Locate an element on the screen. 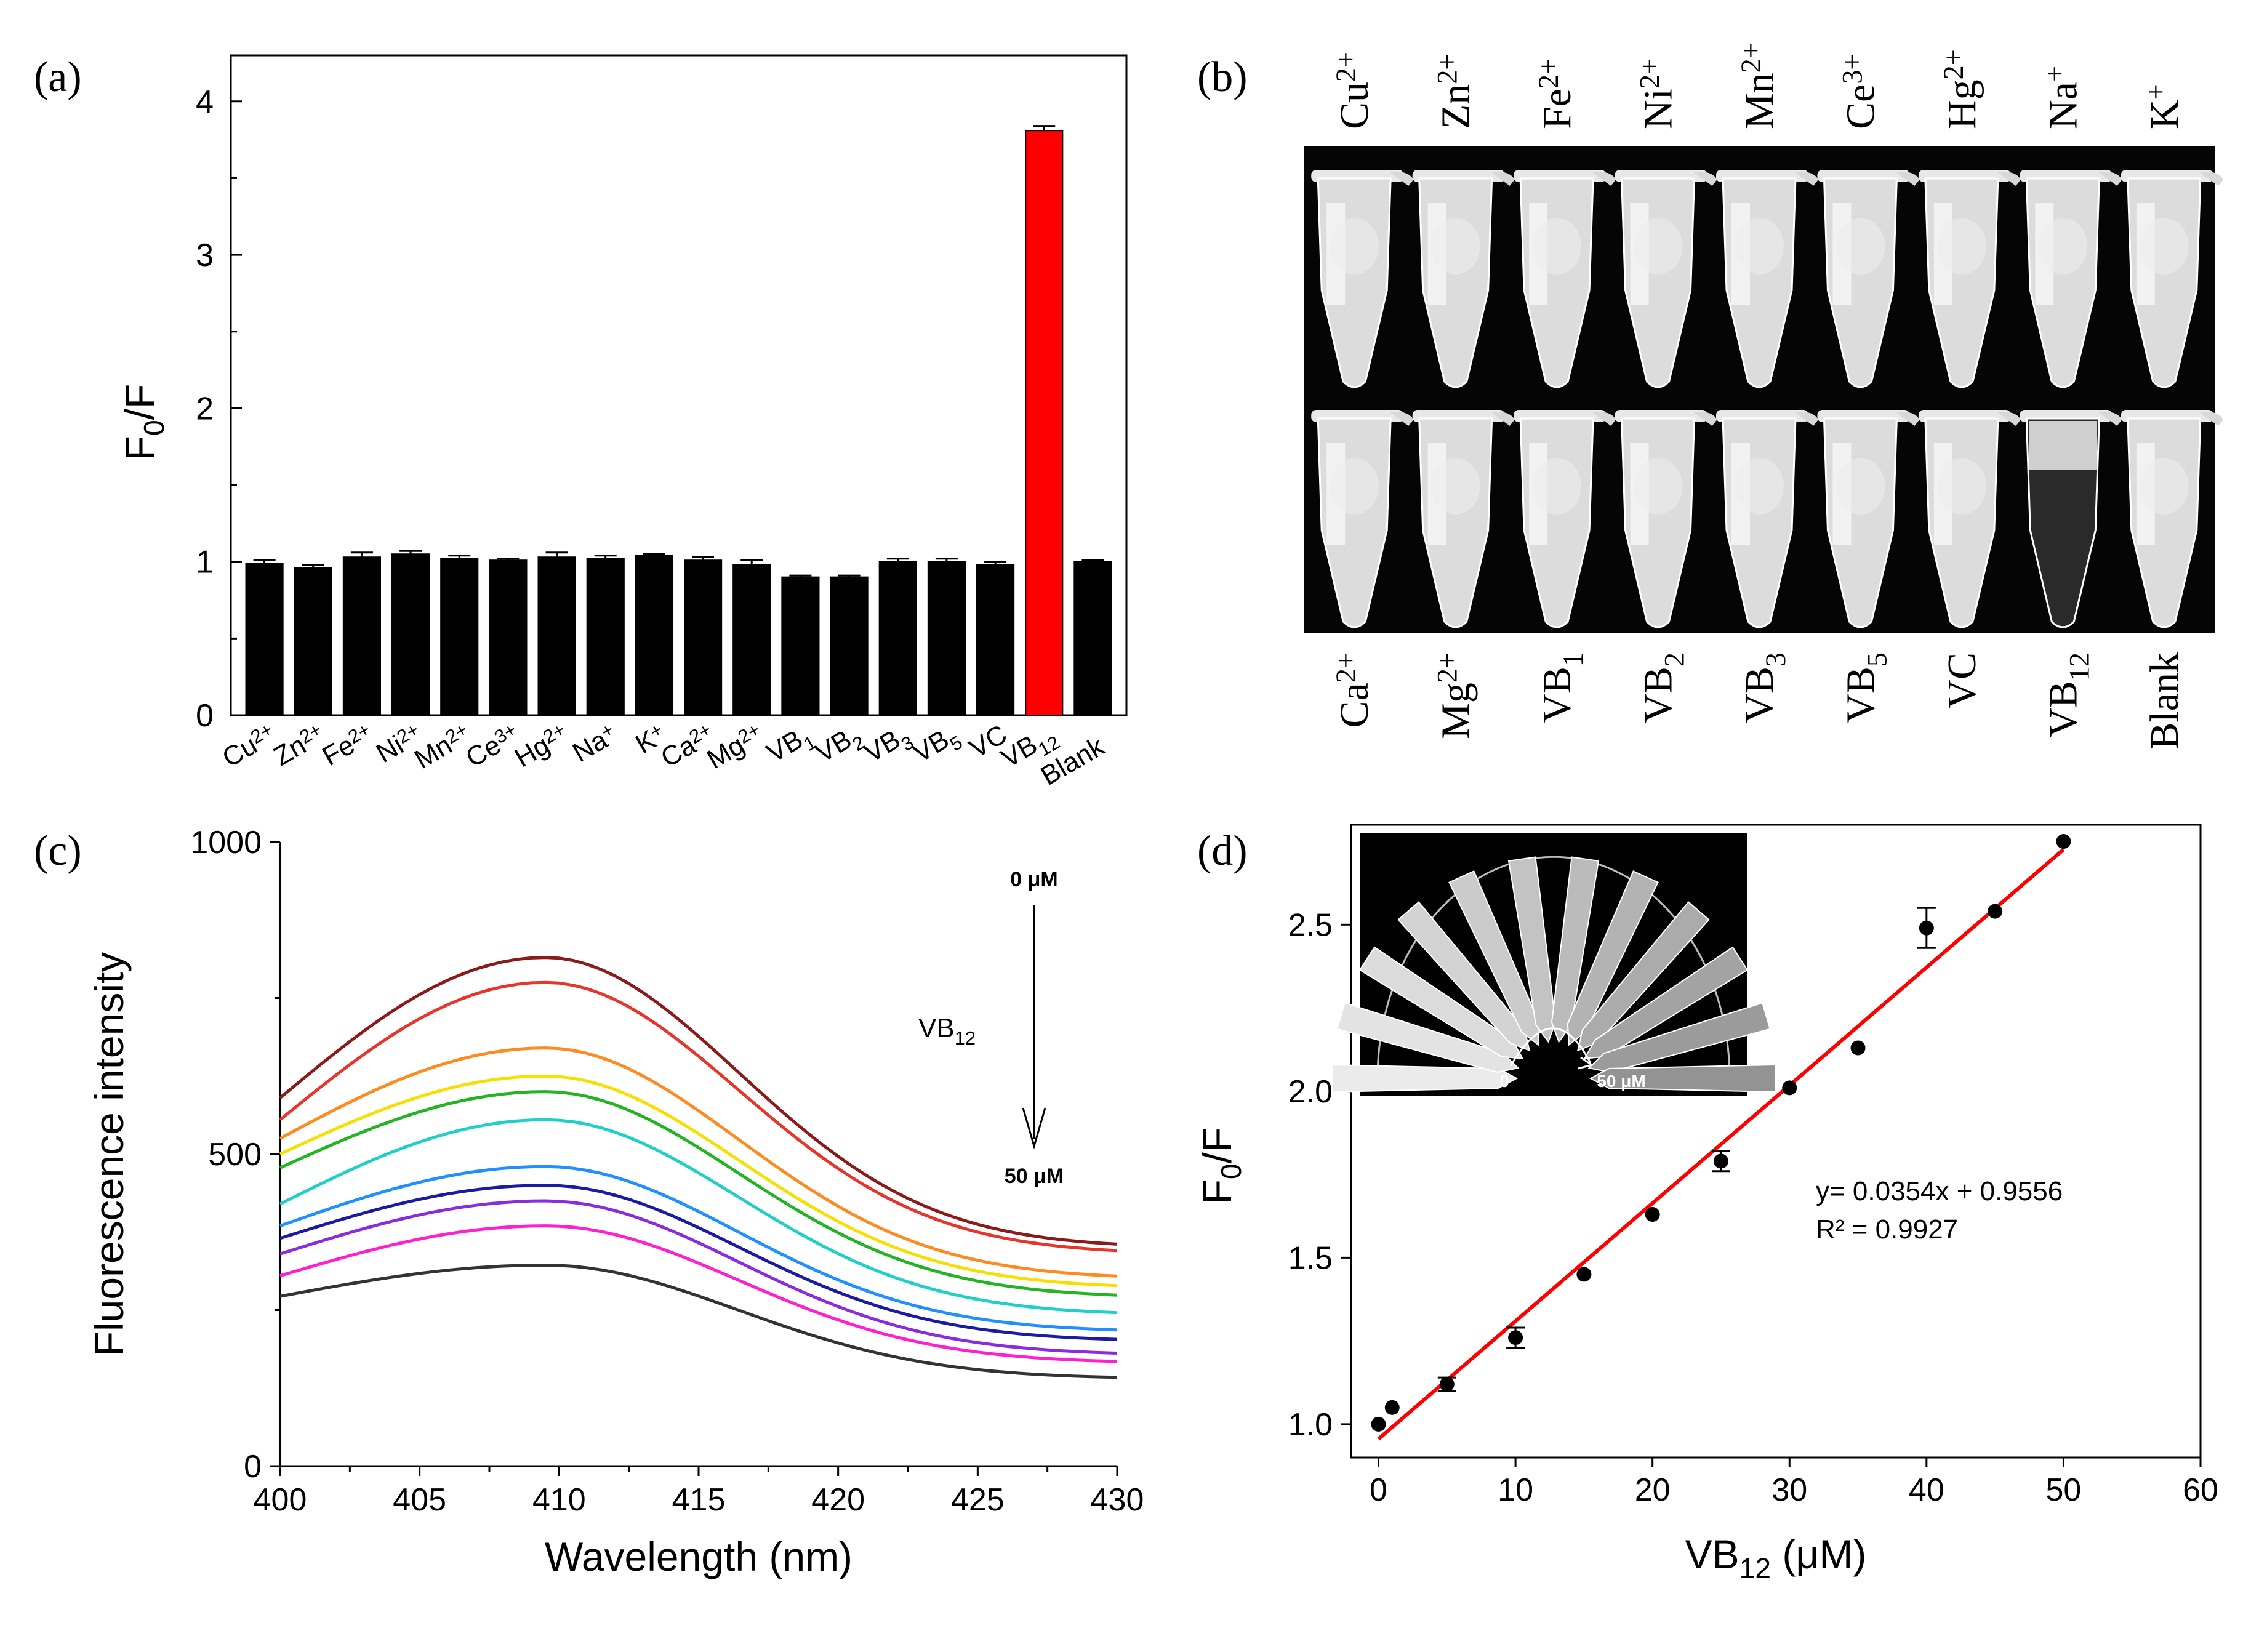 The height and width of the screenshot is (1652, 2251). top-row-label: Ni2+ is located at coordinates (1657, 93).